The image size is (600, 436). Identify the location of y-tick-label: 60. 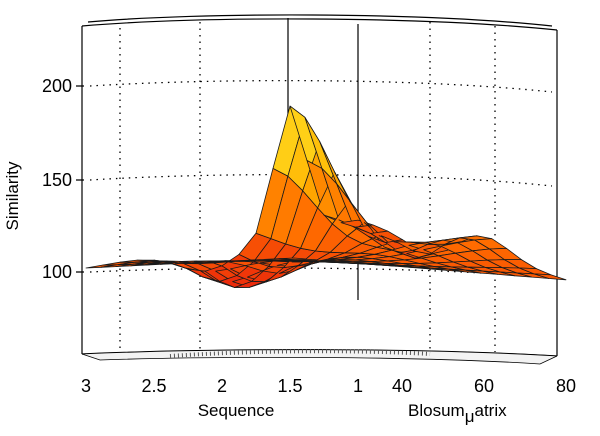
(484, 386).